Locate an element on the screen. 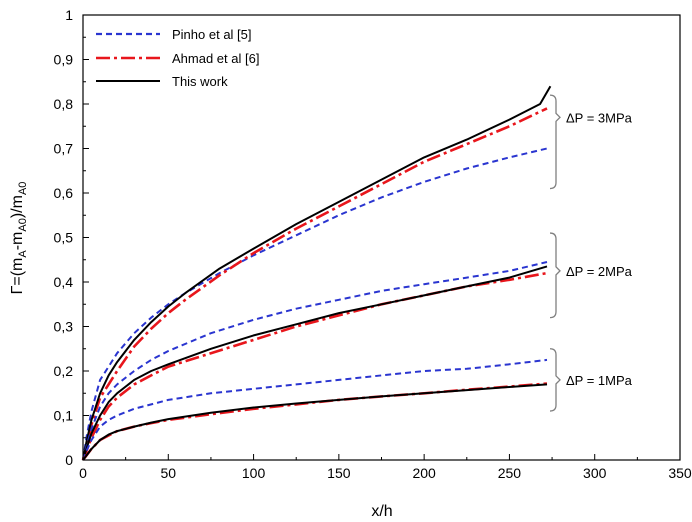 This screenshot has height=522, width=692. x-tick-label: 250 is located at coordinates (510, 473).